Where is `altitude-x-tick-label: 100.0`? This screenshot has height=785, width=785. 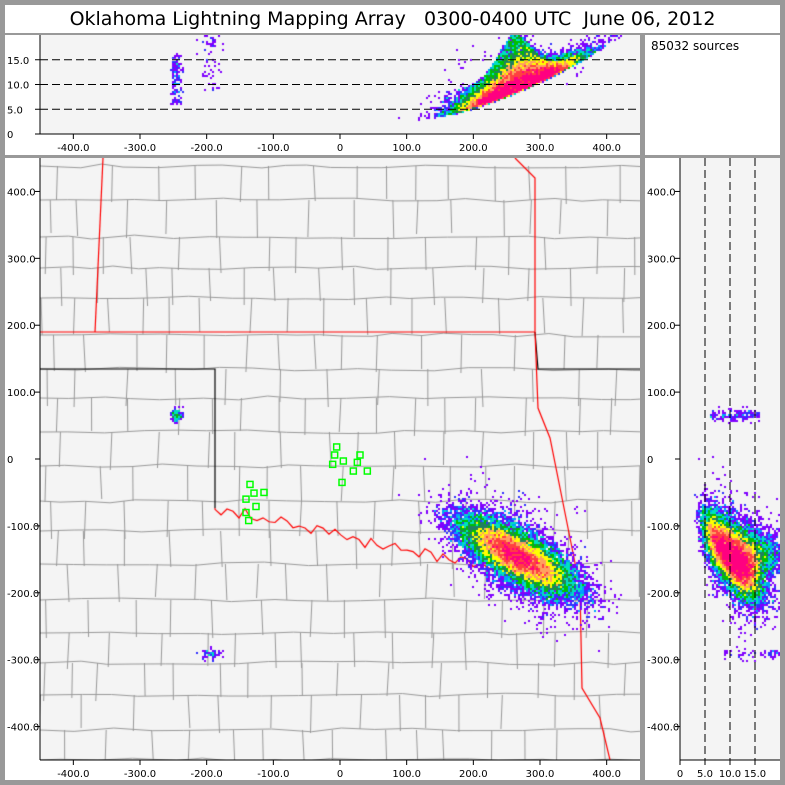
altitude-x-tick-label: 100.0 is located at coordinates (406, 148).